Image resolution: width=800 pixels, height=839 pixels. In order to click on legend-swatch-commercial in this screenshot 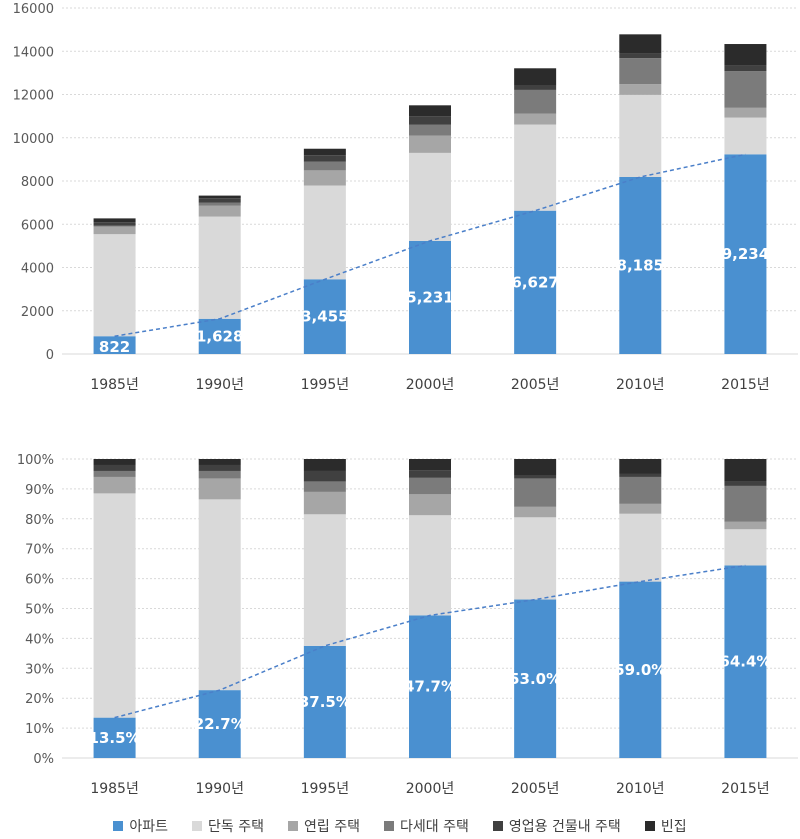, I will do `click(497, 825)`.